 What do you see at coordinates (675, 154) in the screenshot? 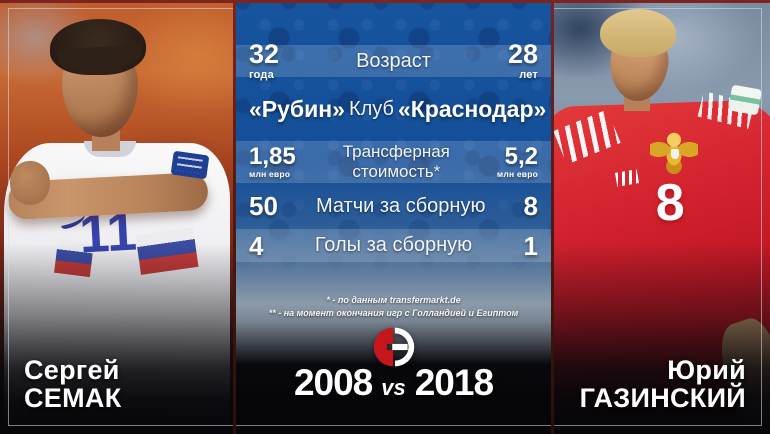
I see `crest-shield` at bounding box center [675, 154].